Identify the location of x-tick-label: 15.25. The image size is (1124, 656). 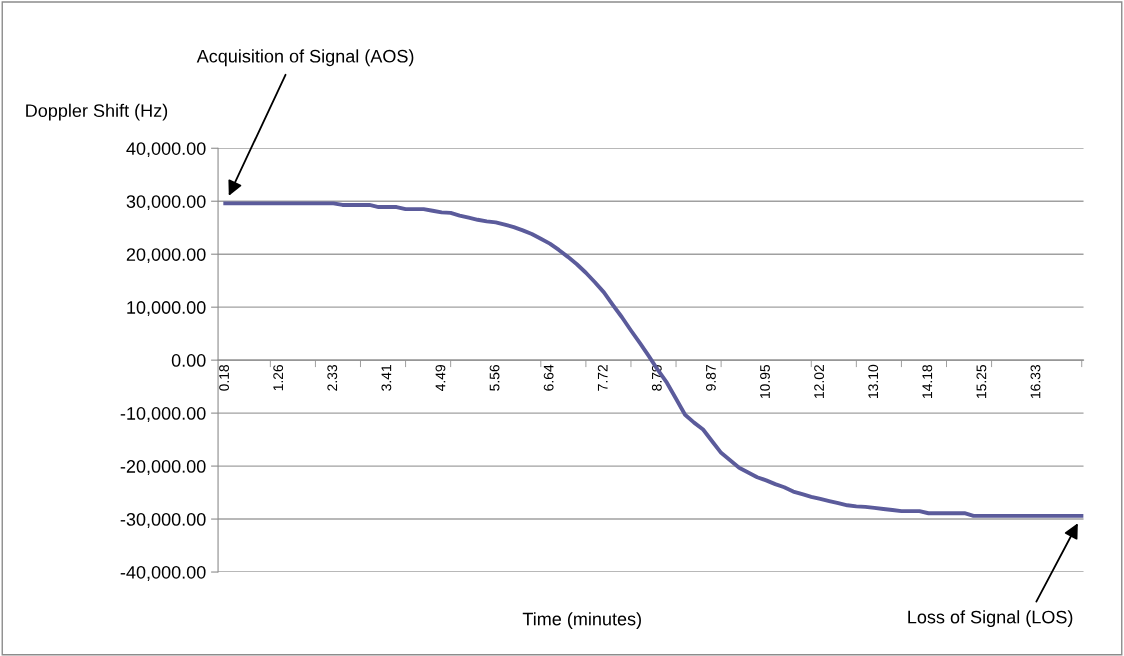
(981, 381).